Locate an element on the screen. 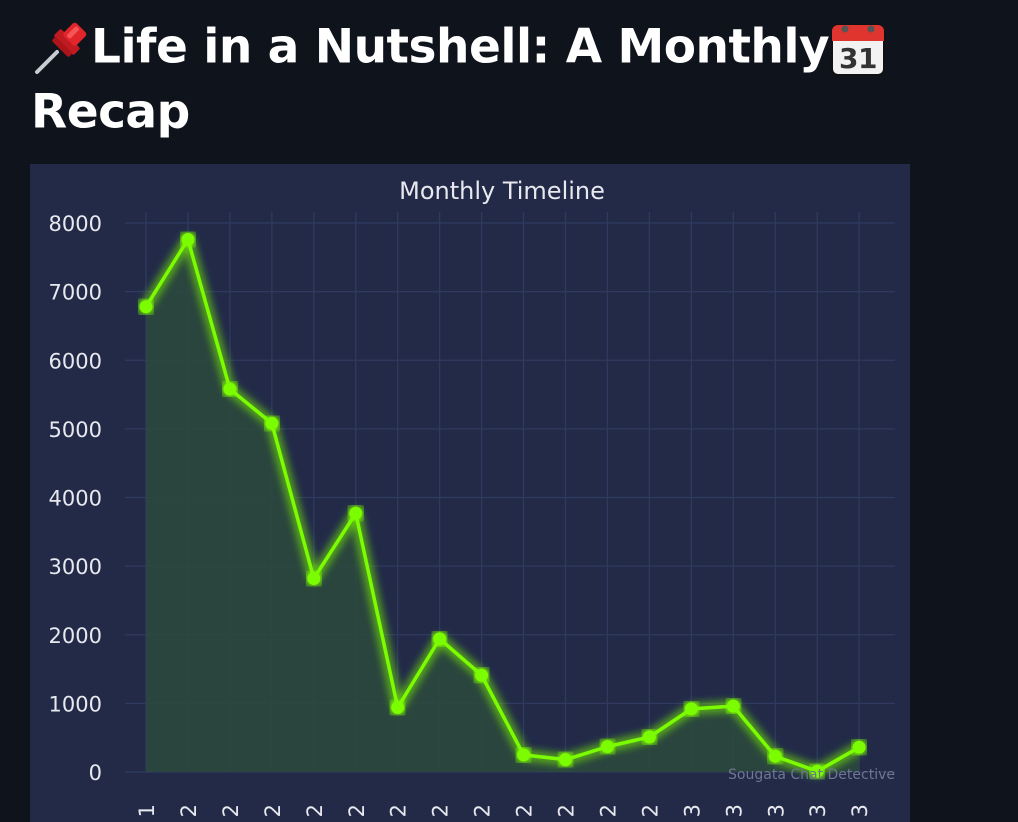 The width and height of the screenshot is (1018, 822). page-title: Life in a Nutshell: A Monthly 31 Recap is located at coordinates (481, 78).